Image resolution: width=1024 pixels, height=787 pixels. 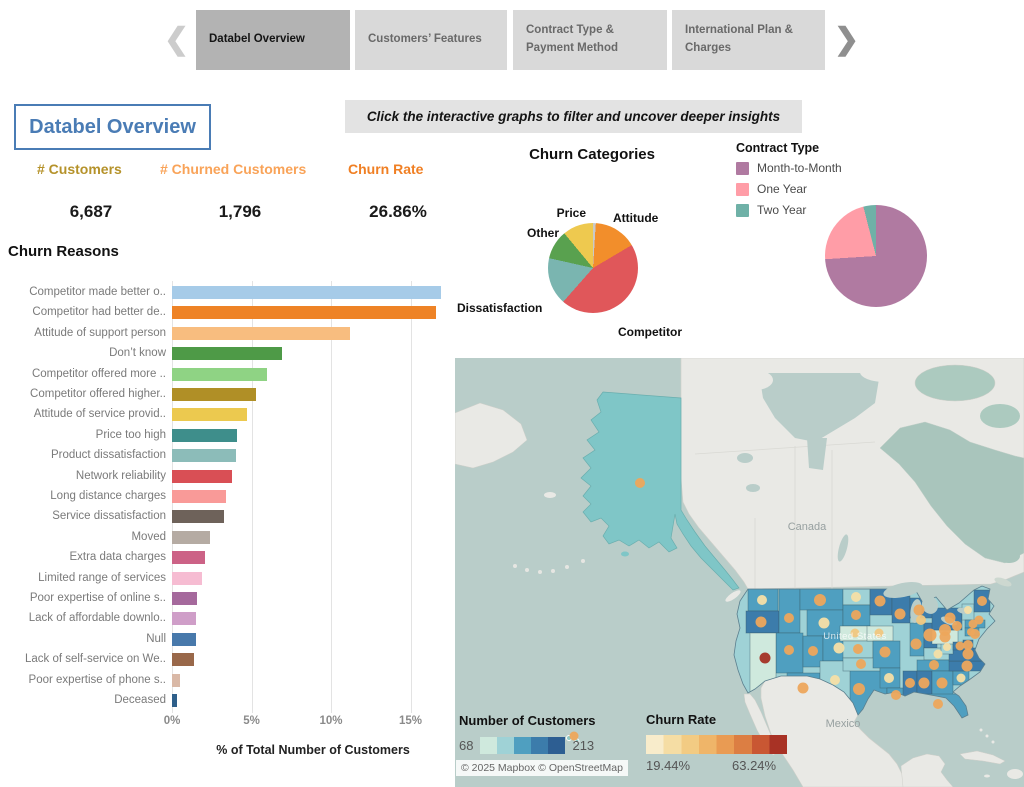 What do you see at coordinates (177, 39) in the screenshot?
I see `prev-tab-chevron-icon: ❮` at bounding box center [177, 39].